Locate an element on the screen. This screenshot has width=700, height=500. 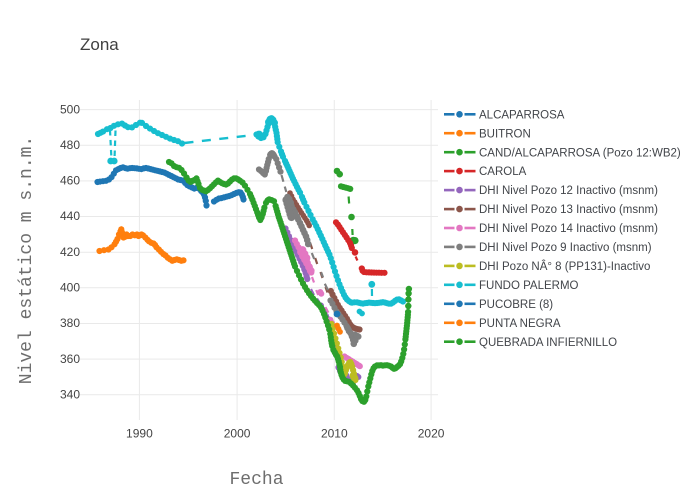
svg-text: 2000 is located at coordinates (237, 434).